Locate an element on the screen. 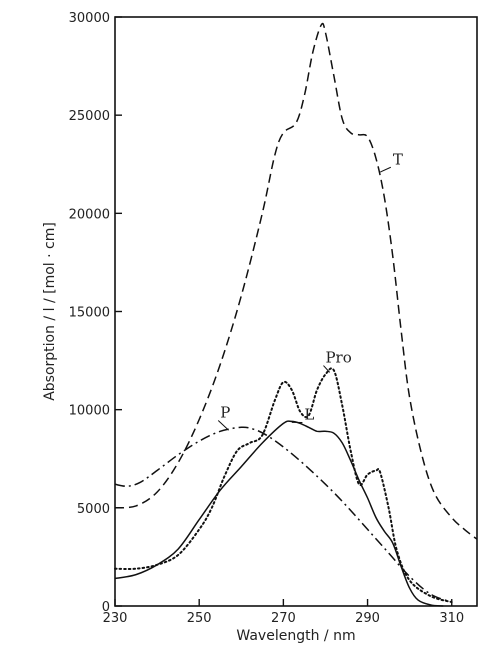 The image size is (500, 663). y-tick-label: 0 is located at coordinates (106, 607).